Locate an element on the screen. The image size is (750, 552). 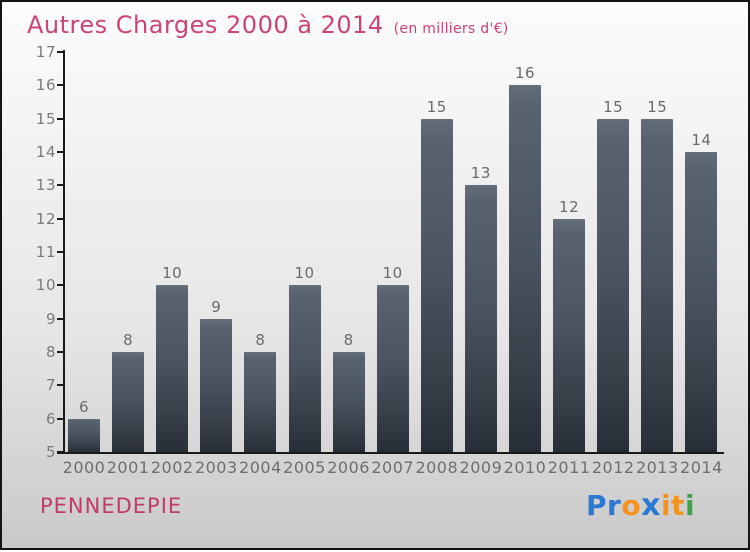
bar-2009 is located at coordinates (480, 318).